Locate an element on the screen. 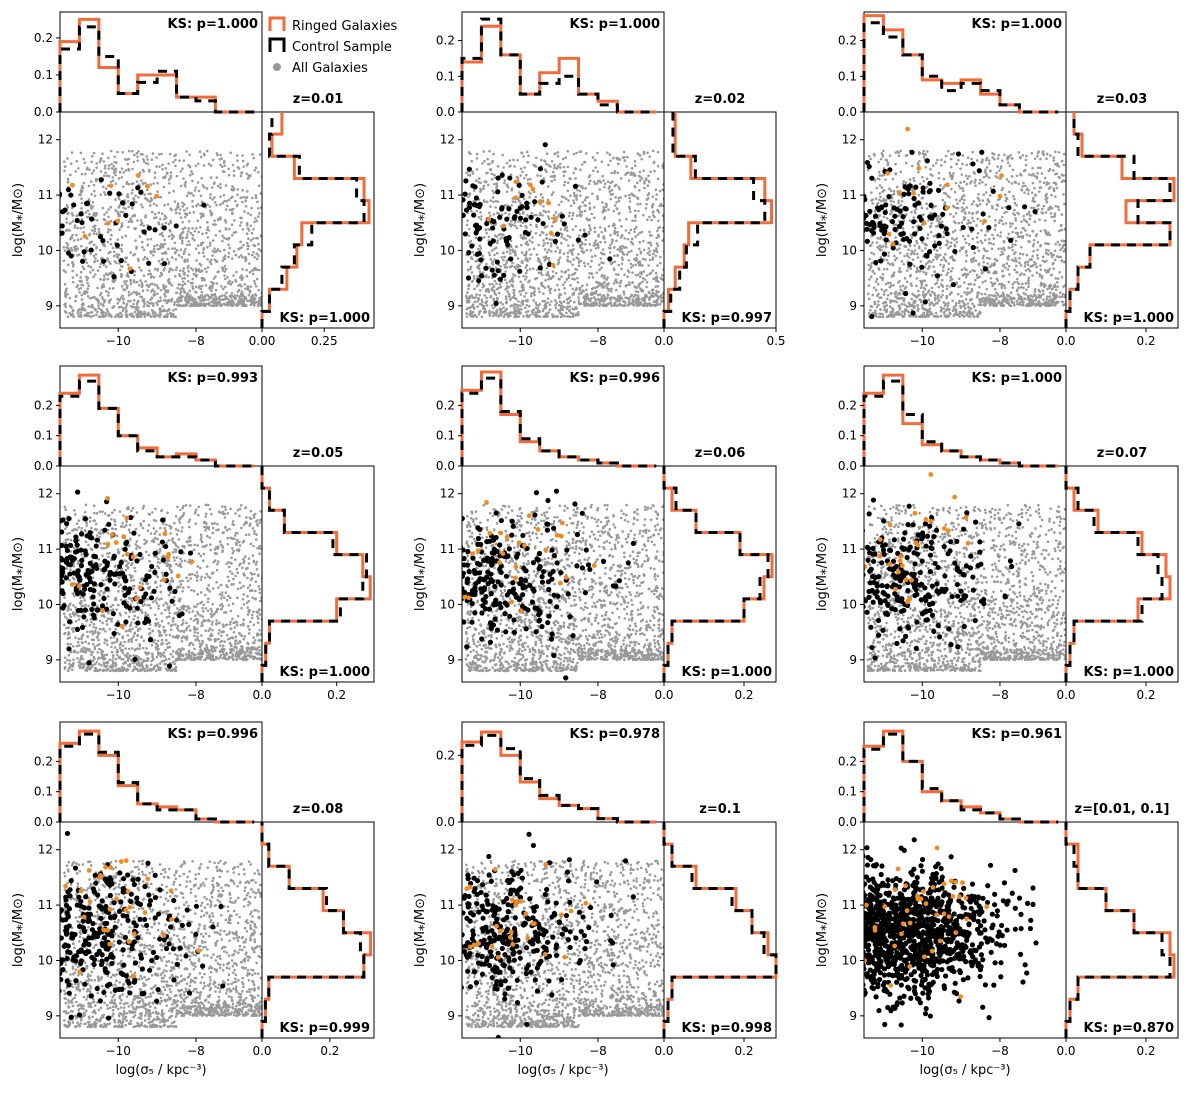 This screenshot has height=1103, width=1200. scatter-points is located at coordinates (965, 223).